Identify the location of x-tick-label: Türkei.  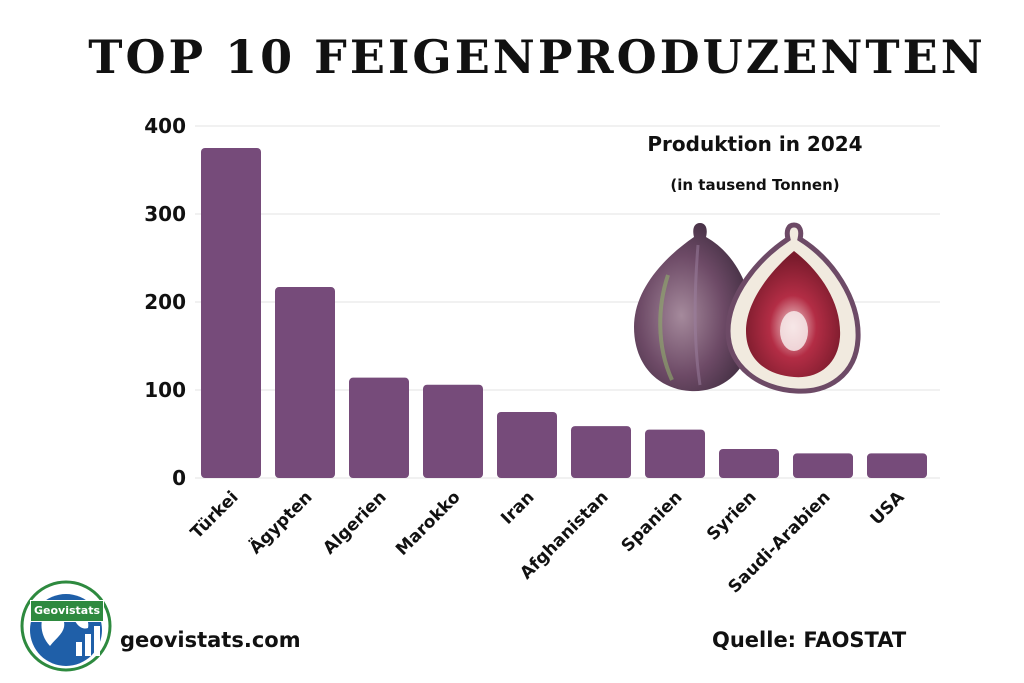
(215, 515).